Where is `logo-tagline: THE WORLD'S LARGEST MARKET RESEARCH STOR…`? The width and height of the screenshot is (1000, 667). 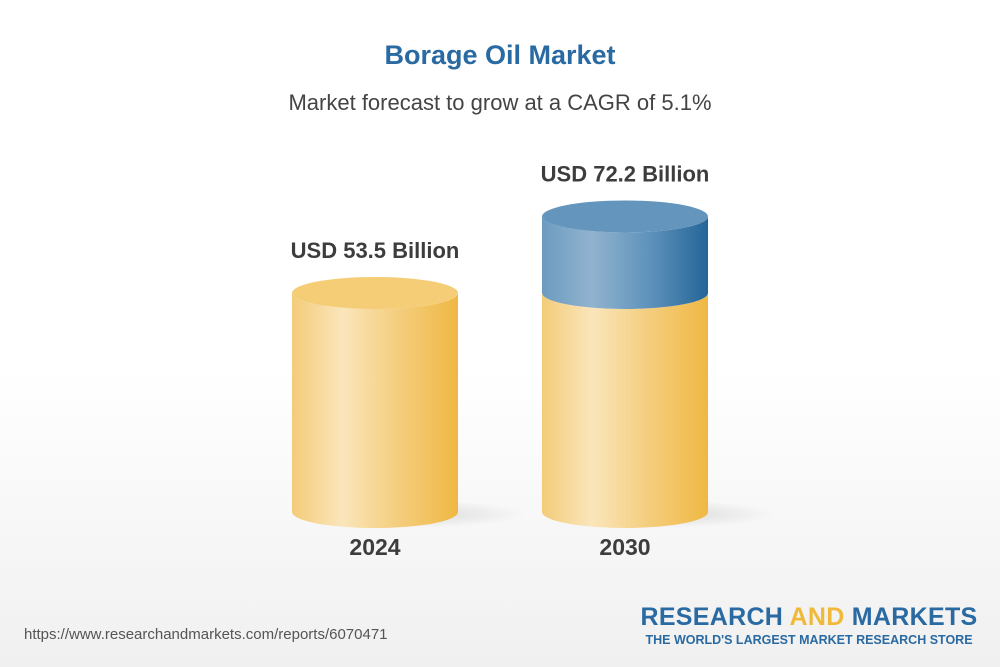 logo-tagline: THE WORLD'S LARGEST MARKET RESEARCH STOR… is located at coordinates (809, 640).